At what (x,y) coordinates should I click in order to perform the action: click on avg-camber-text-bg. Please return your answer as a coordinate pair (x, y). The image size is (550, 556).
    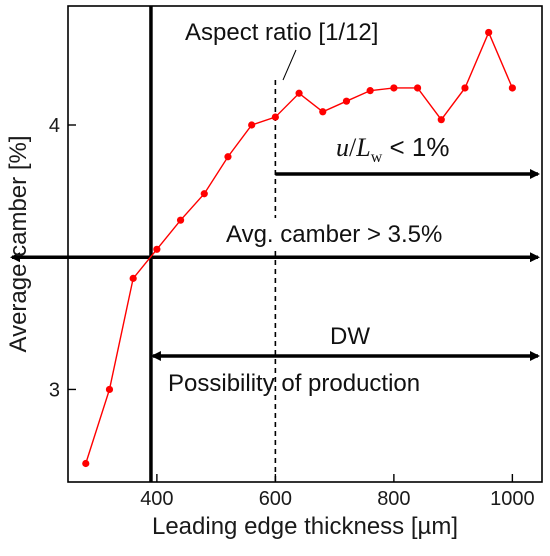
    Looking at the image, I should click on (372, 233).